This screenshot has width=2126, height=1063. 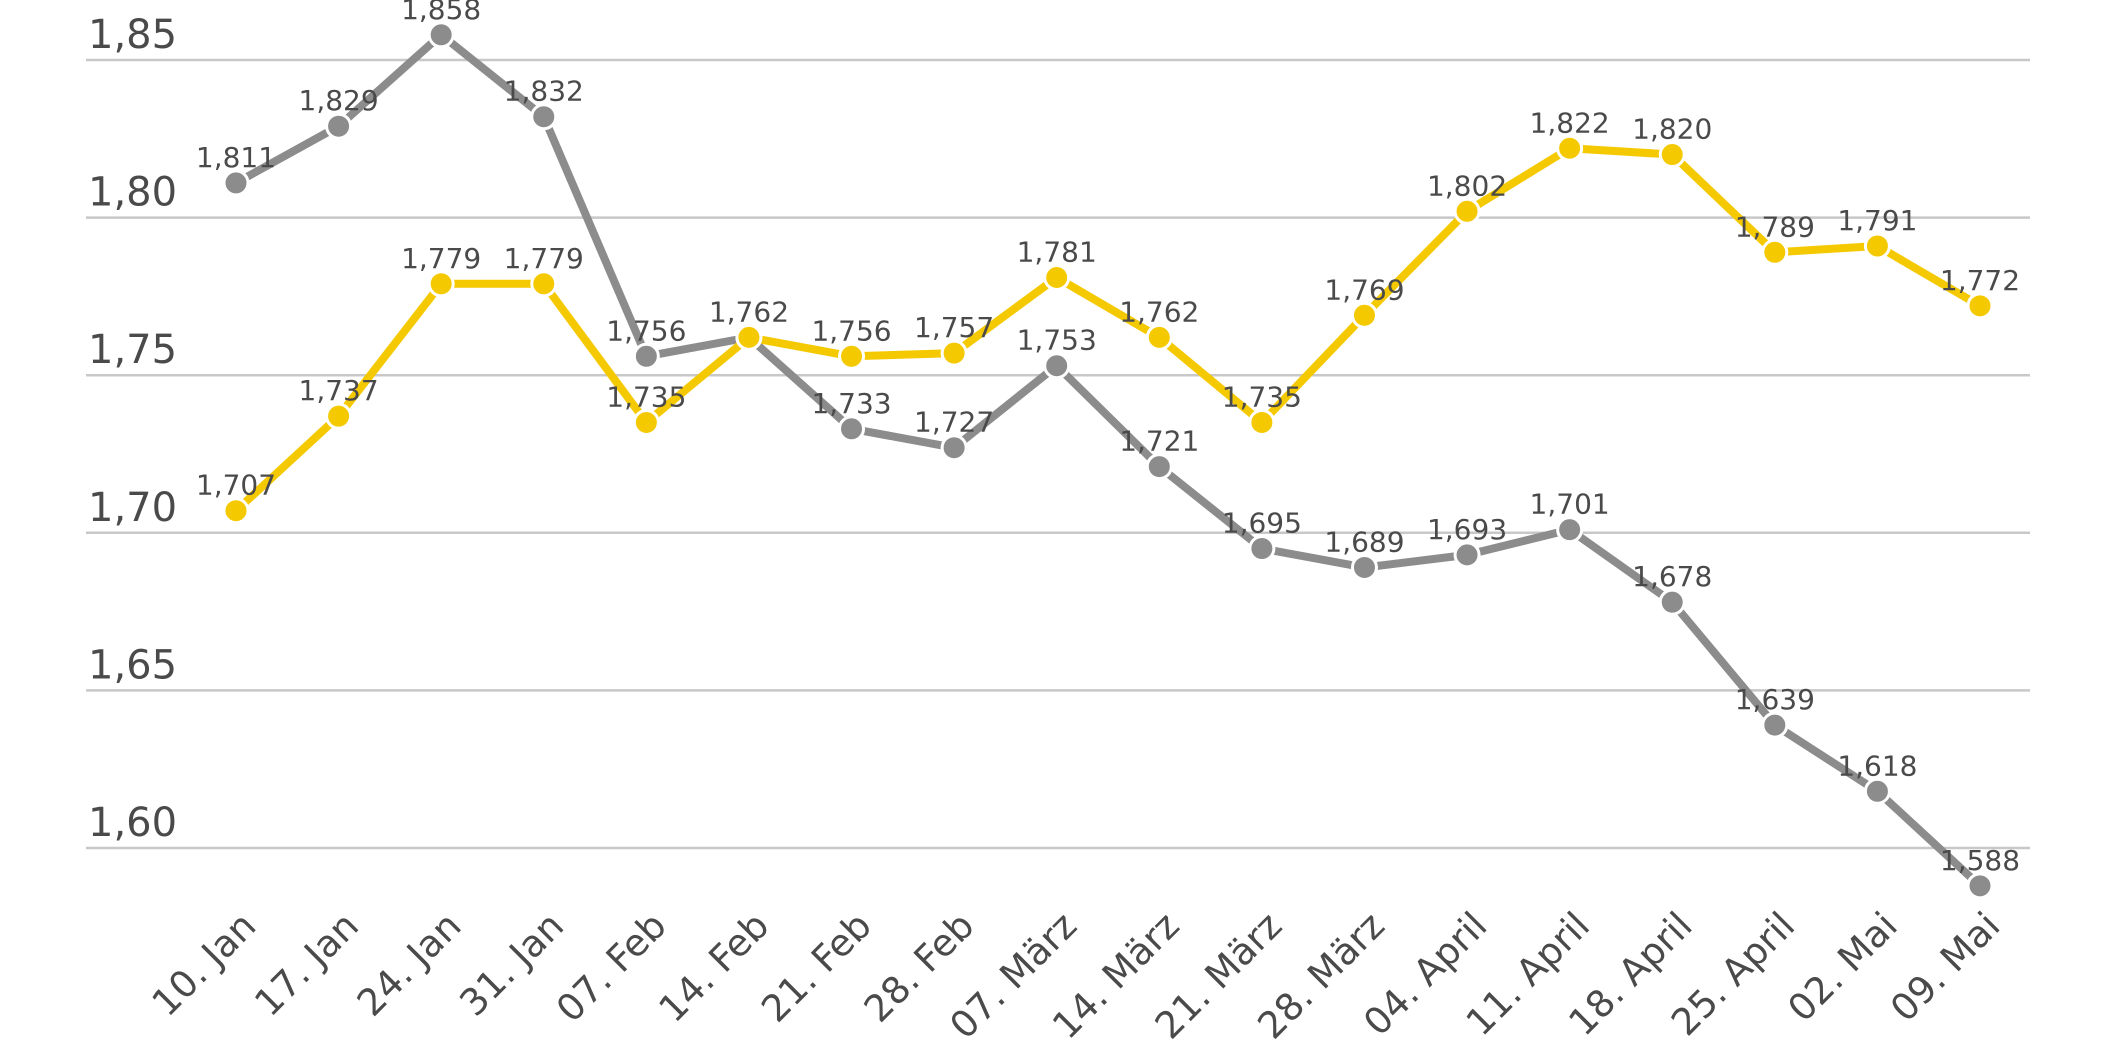 I want to click on gray-series-data-label: 1,639, so click(x=1775, y=699).